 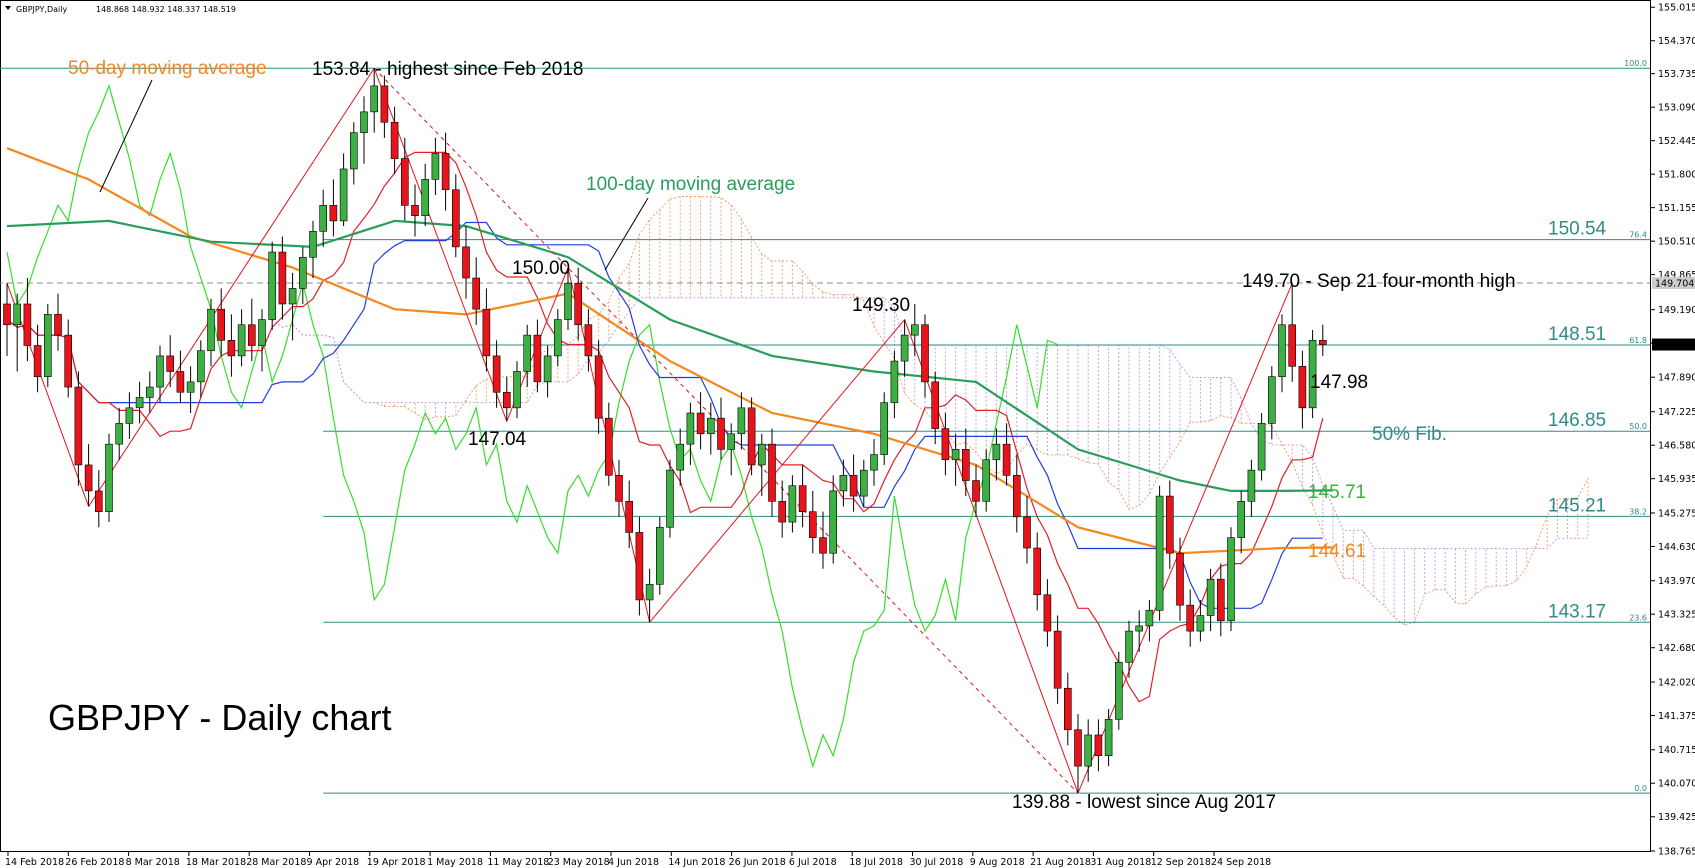 What do you see at coordinates (1060, 862) in the screenshot?
I see `x-tick-label: 21 Aug 2018` at bounding box center [1060, 862].